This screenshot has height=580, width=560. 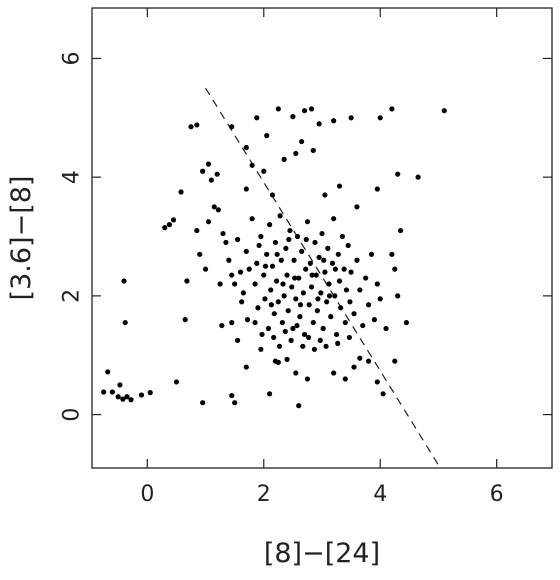 What do you see at coordinates (72, 296) in the screenshot?
I see `y-tick-label: 2` at bounding box center [72, 296].